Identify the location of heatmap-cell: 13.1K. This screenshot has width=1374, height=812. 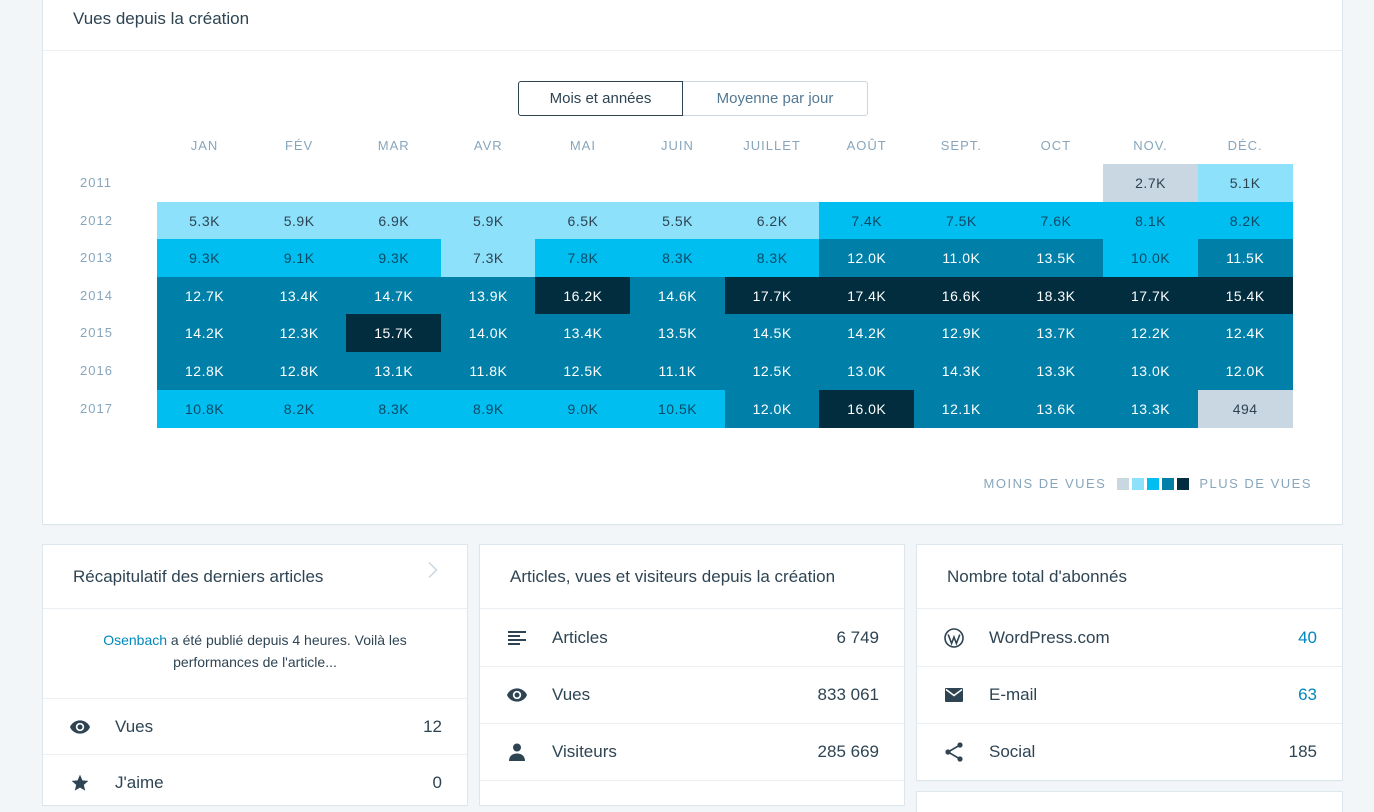
(394, 371).